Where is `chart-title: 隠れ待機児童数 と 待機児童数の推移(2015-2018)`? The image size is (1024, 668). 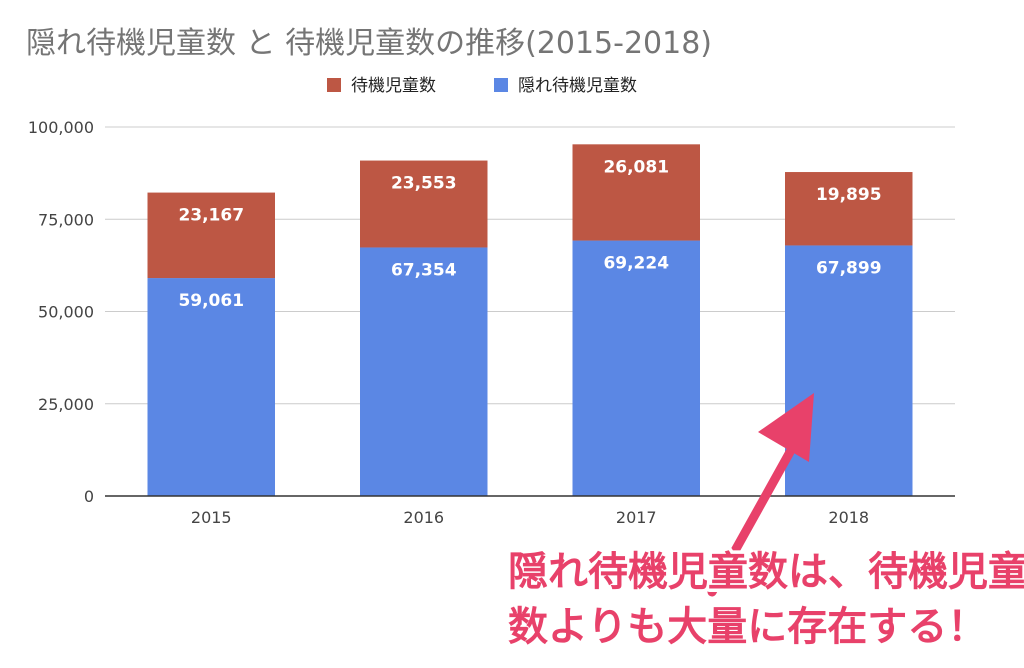
chart-title: 隠れ待機児童数 と 待機児童数の推移(2015-2018) is located at coordinates (369, 43).